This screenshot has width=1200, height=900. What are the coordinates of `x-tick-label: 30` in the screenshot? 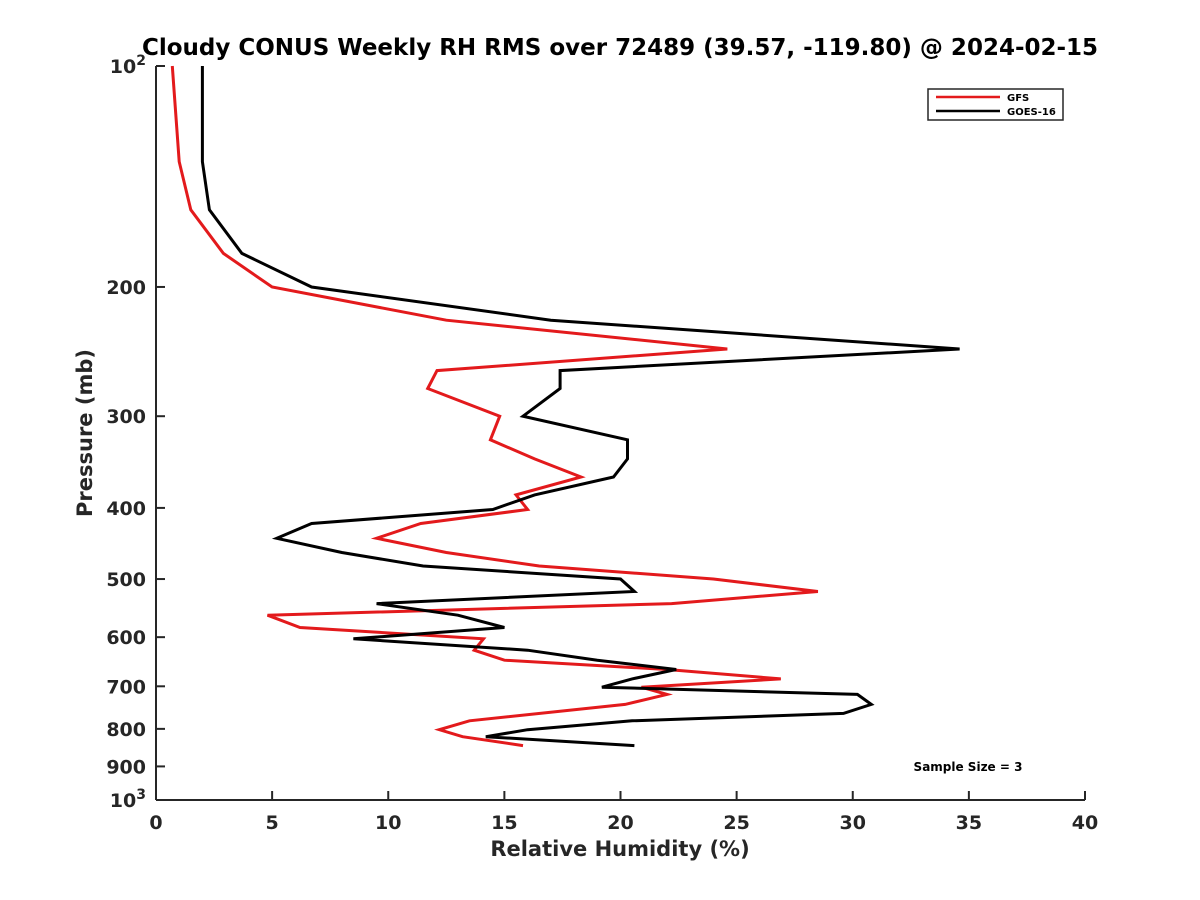 It's located at (853, 823).